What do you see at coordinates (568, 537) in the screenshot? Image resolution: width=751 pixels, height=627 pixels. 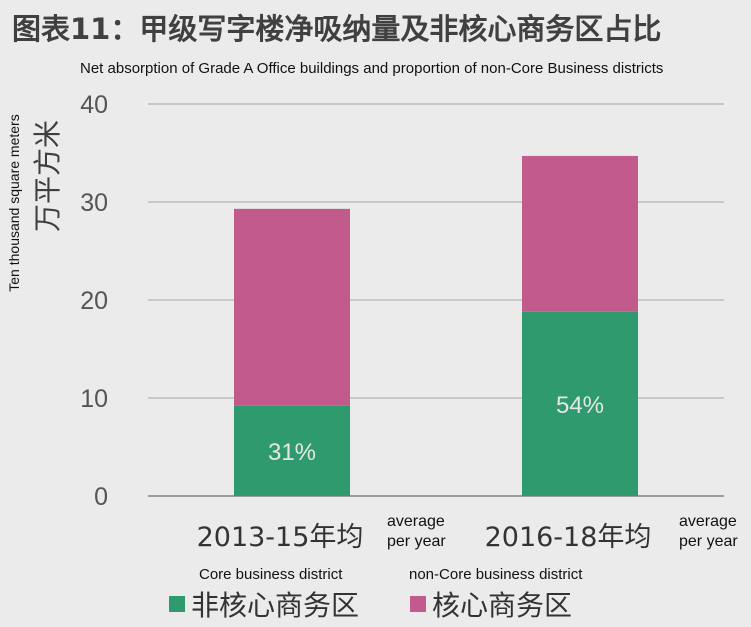 I see `x-tick-label: 2016-18年均` at bounding box center [568, 537].